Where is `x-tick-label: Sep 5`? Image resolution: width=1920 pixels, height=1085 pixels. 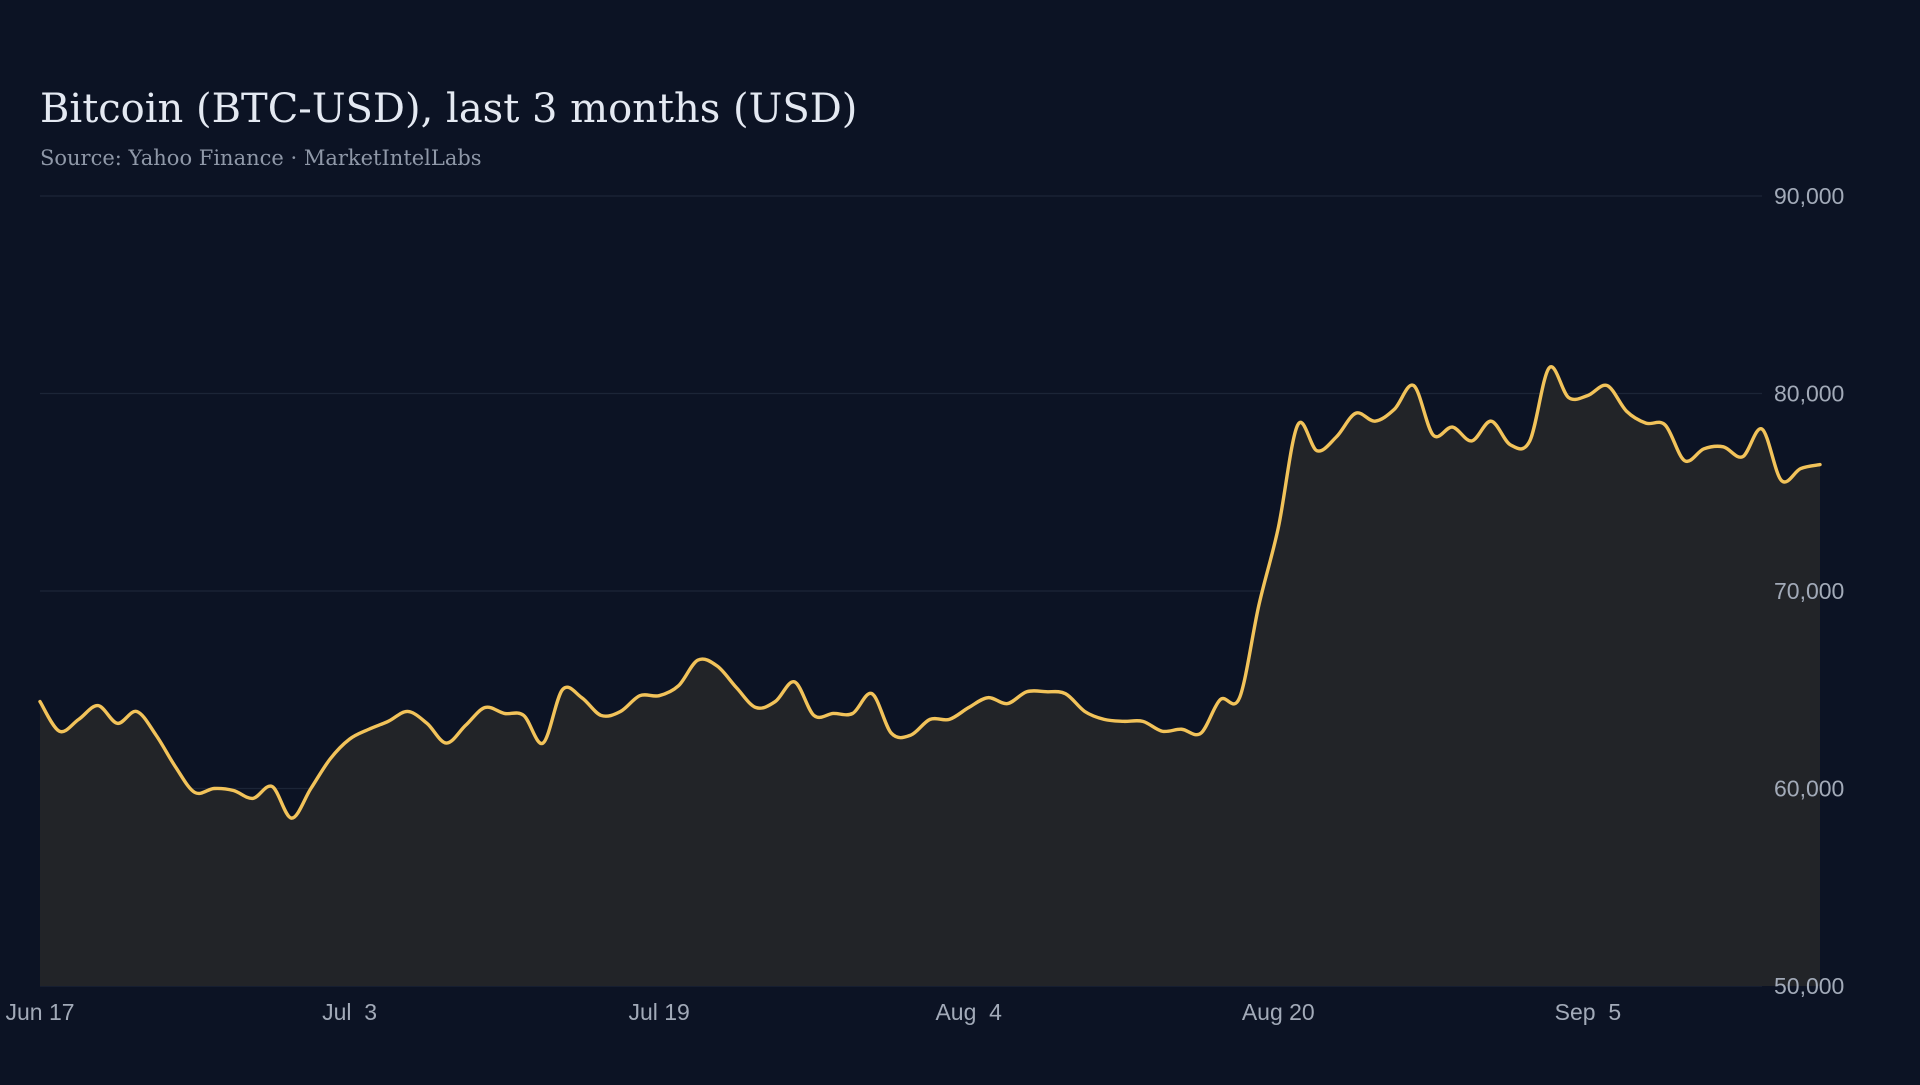
x-tick-label: Sep 5 is located at coordinates (1588, 1012).